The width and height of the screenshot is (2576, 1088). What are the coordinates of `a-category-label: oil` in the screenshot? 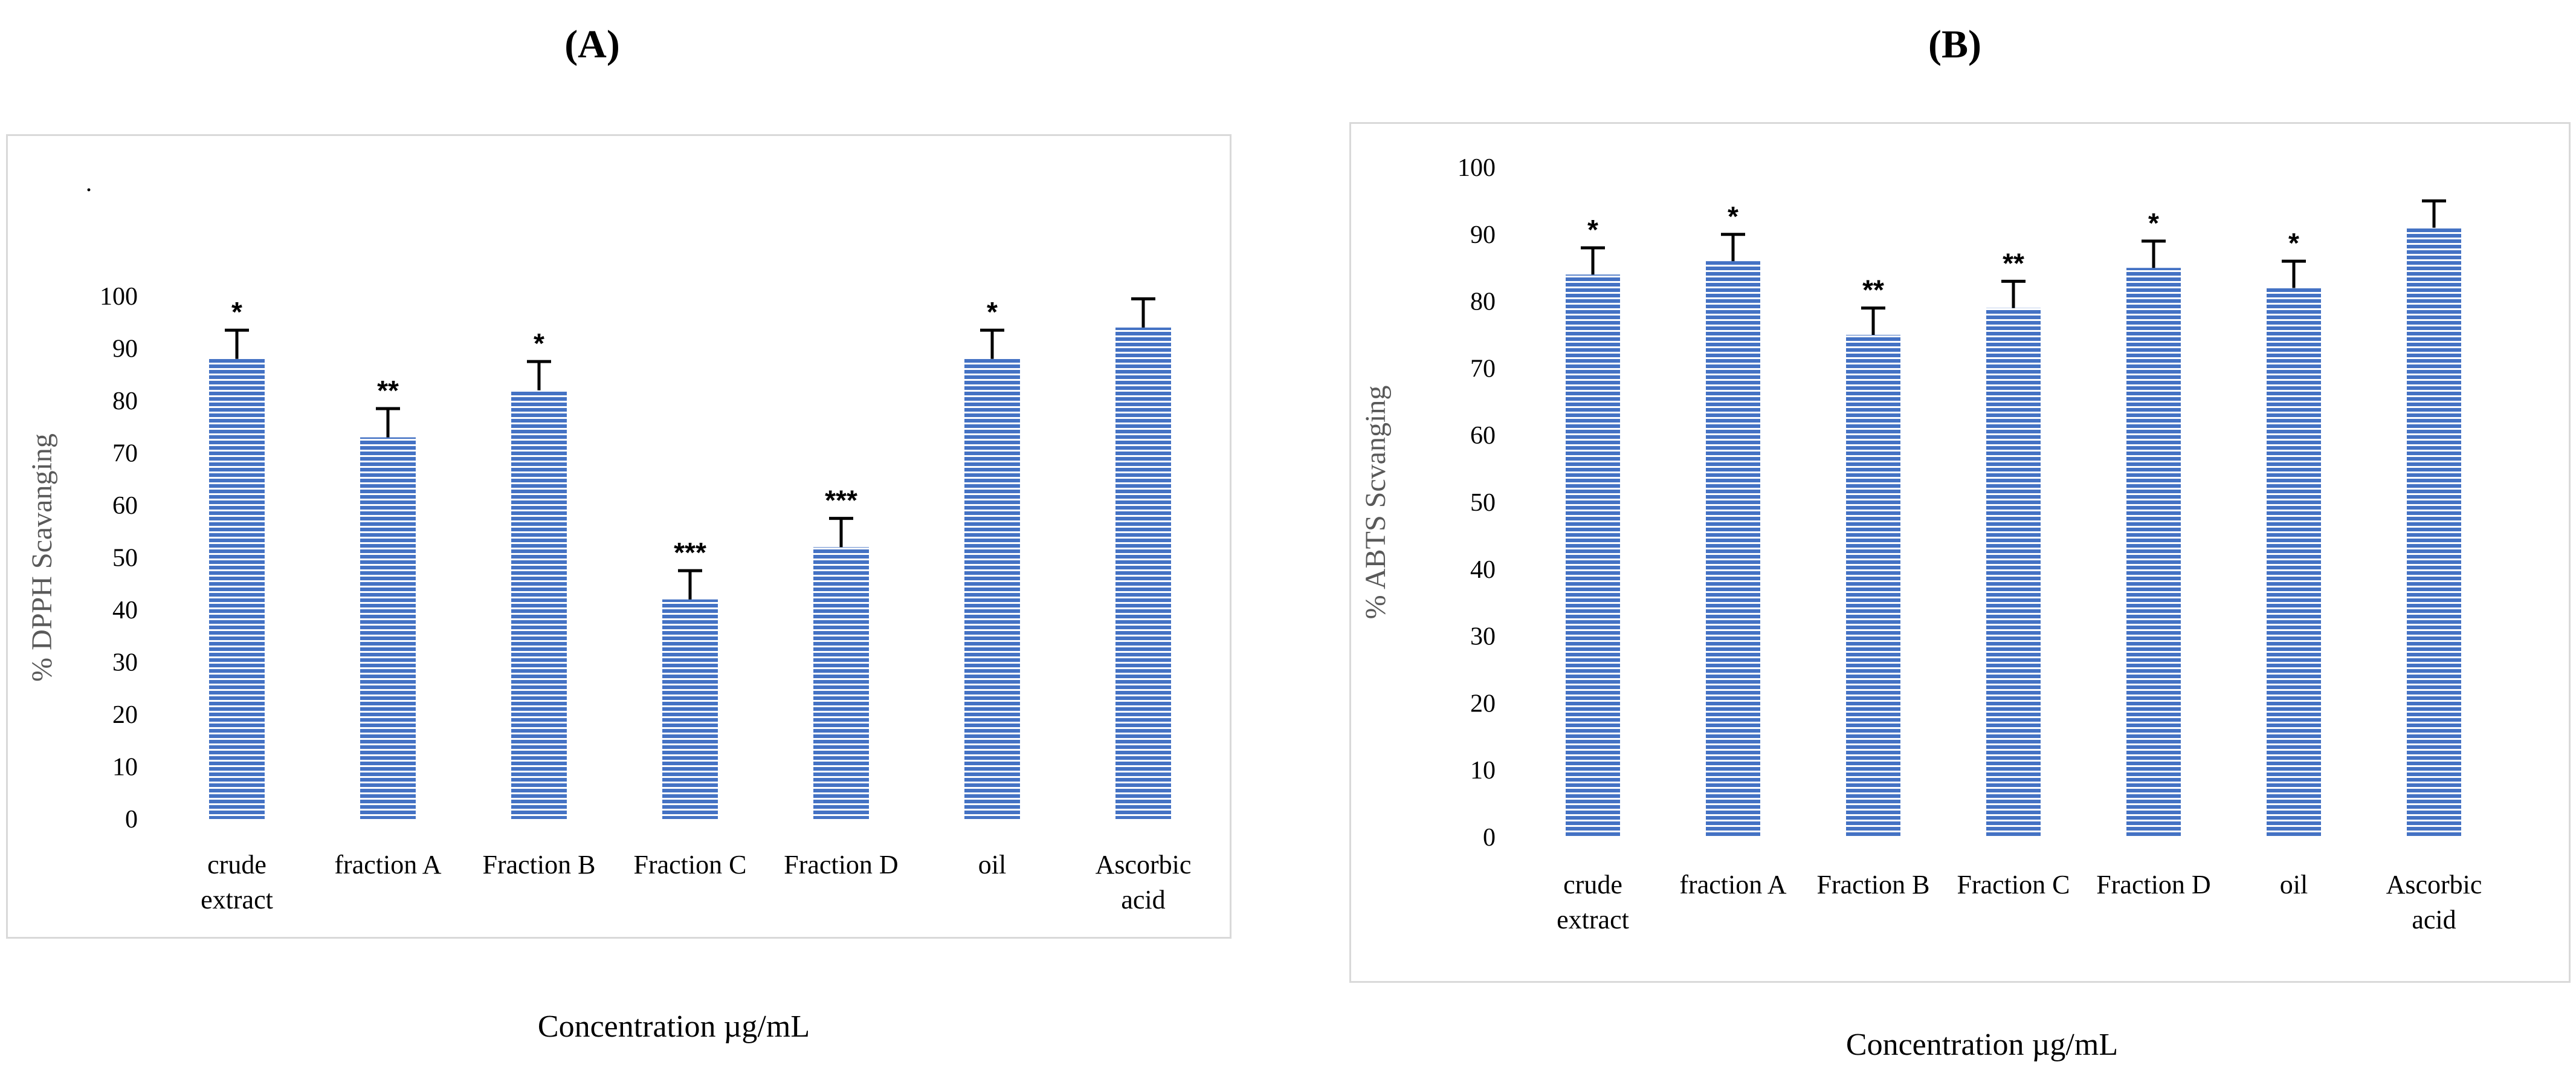 It's located at (992, 864).